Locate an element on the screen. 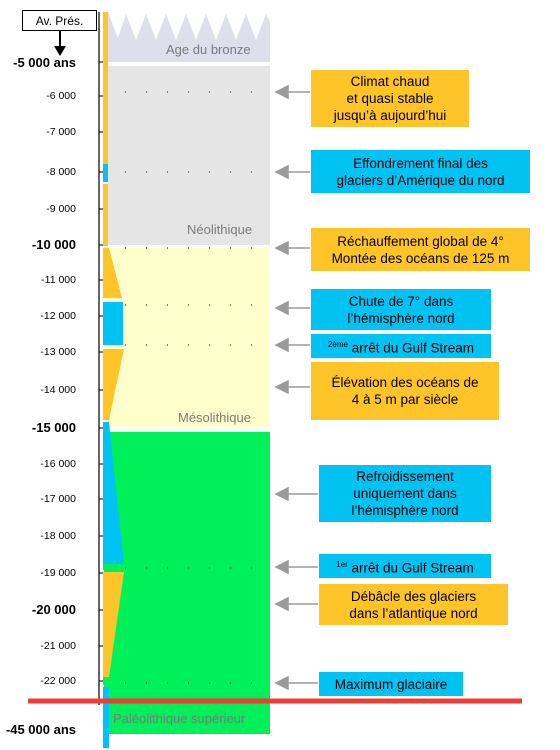 The width and height of the screenshot is (560, 750). ref-arrow-head is located at coordinates (60, 51).